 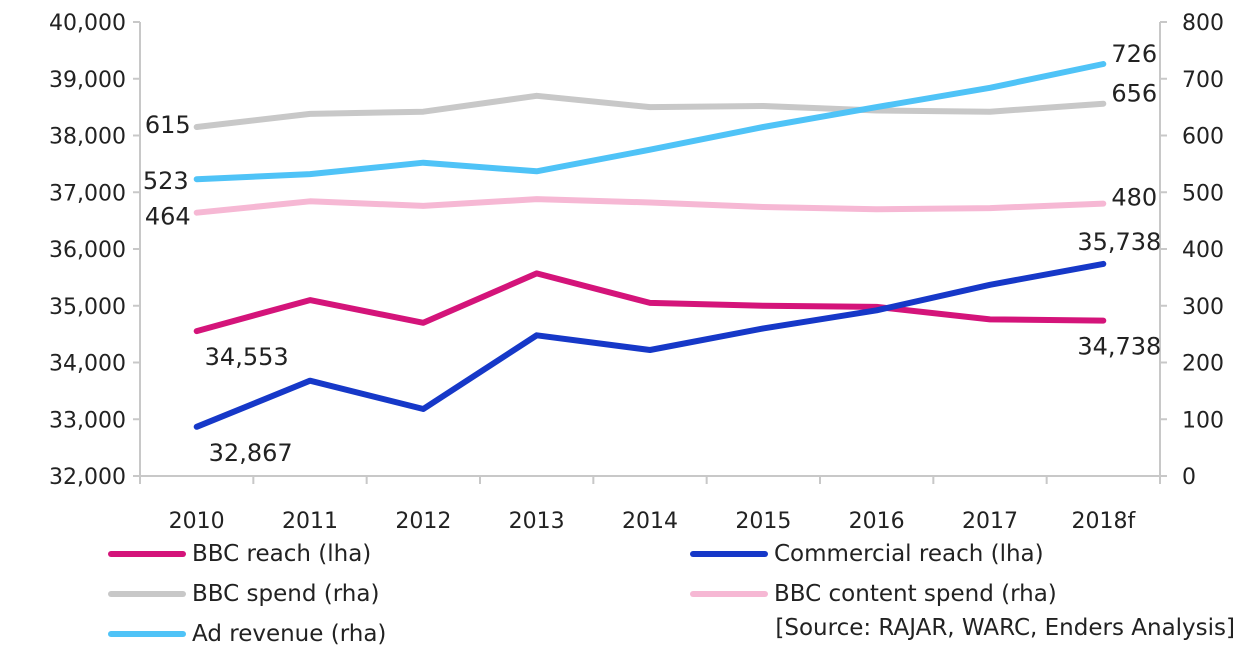 What do you see at coordinates (87, 364) in the screenshot?
I see `left-tick-label: 34,000` at bounding box center [87, 364].